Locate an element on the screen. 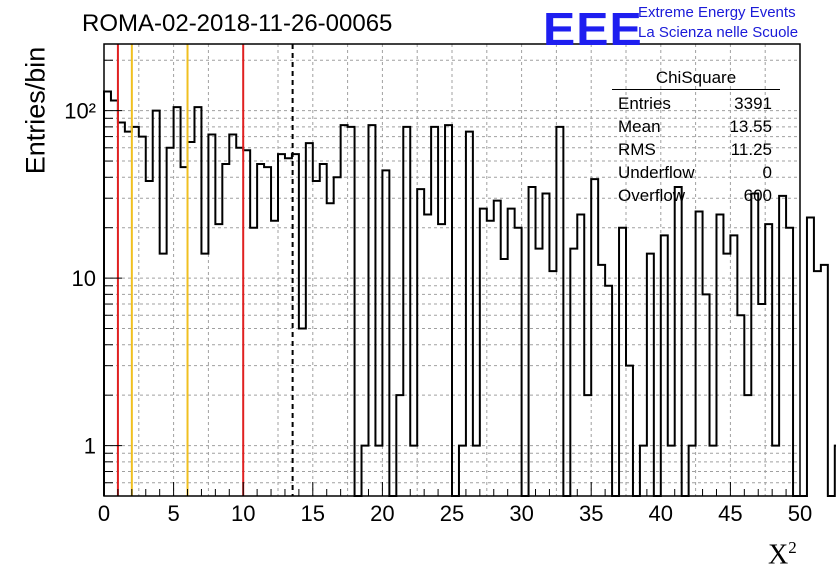  chart-title: ROMA-02-2018-11-26-00065 is located at coordinates (237, 23).